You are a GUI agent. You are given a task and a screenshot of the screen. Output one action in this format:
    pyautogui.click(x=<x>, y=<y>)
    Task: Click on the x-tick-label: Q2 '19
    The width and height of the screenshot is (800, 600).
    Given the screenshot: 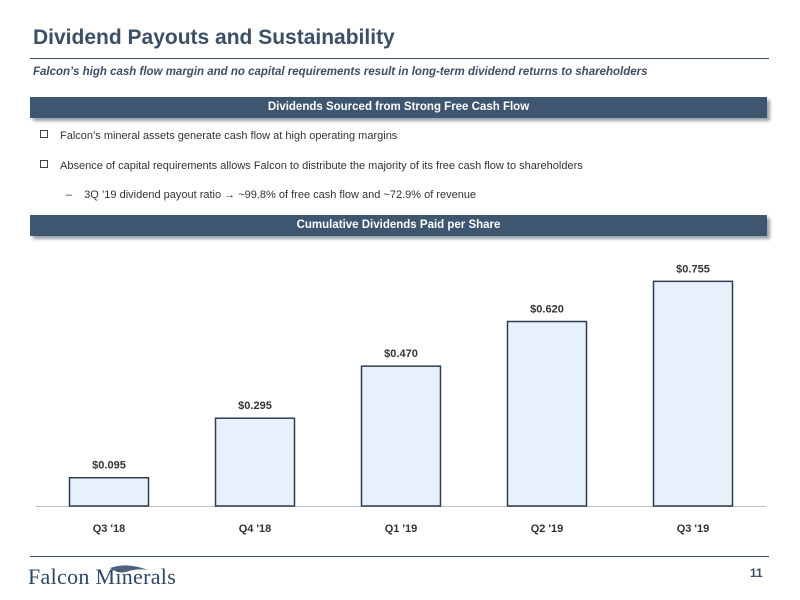 What is the action you would take?
    pyautogui.click(x=547, y=529)
    